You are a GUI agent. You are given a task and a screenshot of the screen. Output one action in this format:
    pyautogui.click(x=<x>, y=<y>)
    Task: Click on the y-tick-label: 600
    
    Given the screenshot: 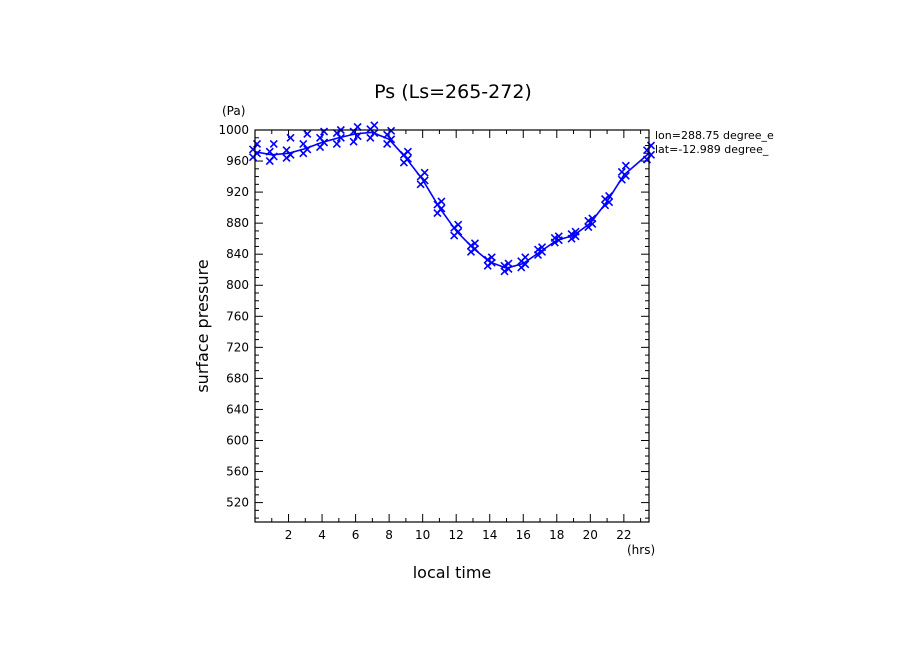 What is the action you would take?
    pyautogui.click(x=237, y=440)
    